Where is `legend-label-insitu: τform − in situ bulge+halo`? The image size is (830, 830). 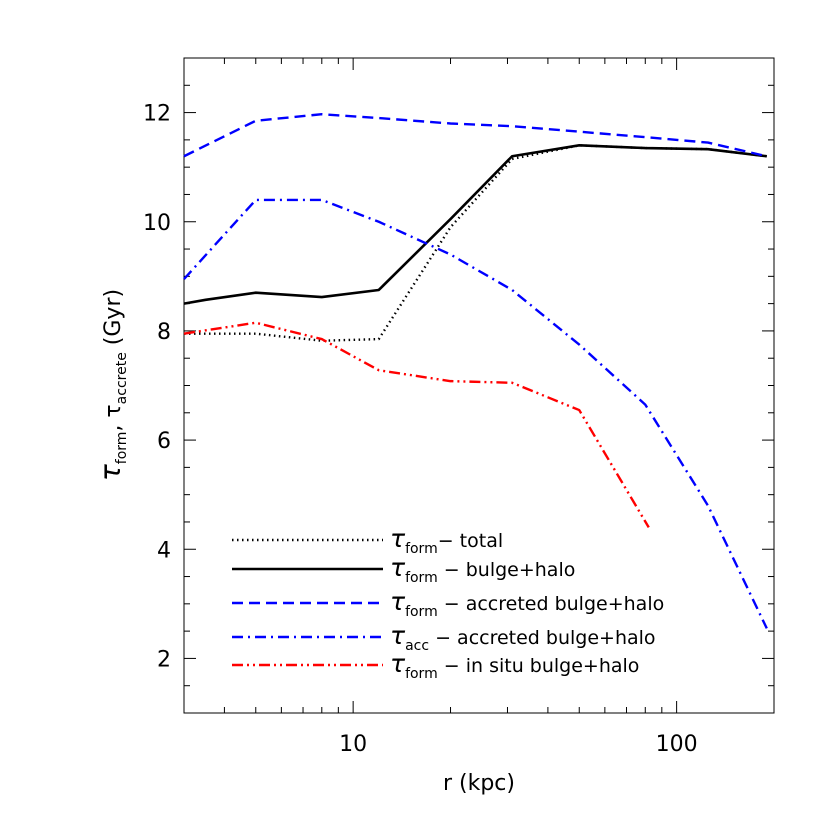
legend-label-insitu: τform − in situ bulge+halo is located at coordinates (514, 665).